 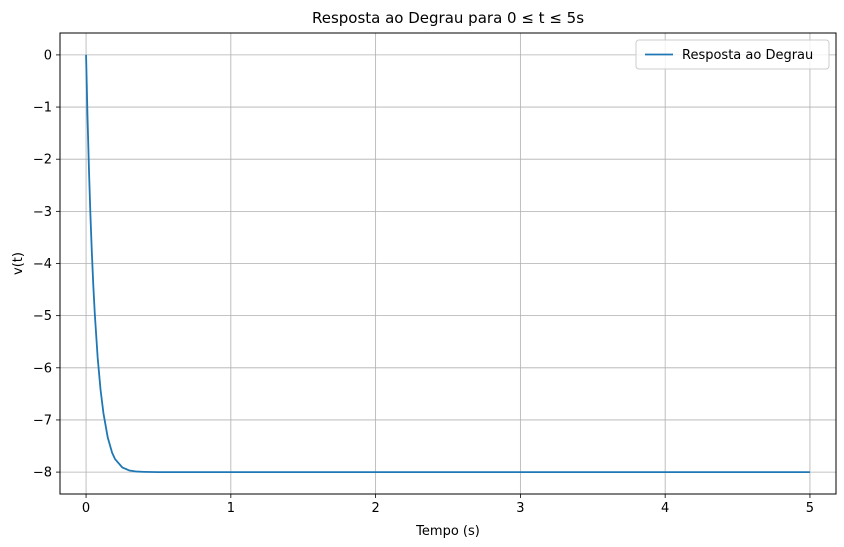 What do you see at coordinates (42, 368) in the screenshot?
I see `y-tick-label: −6` at bounding box center [42, 368].